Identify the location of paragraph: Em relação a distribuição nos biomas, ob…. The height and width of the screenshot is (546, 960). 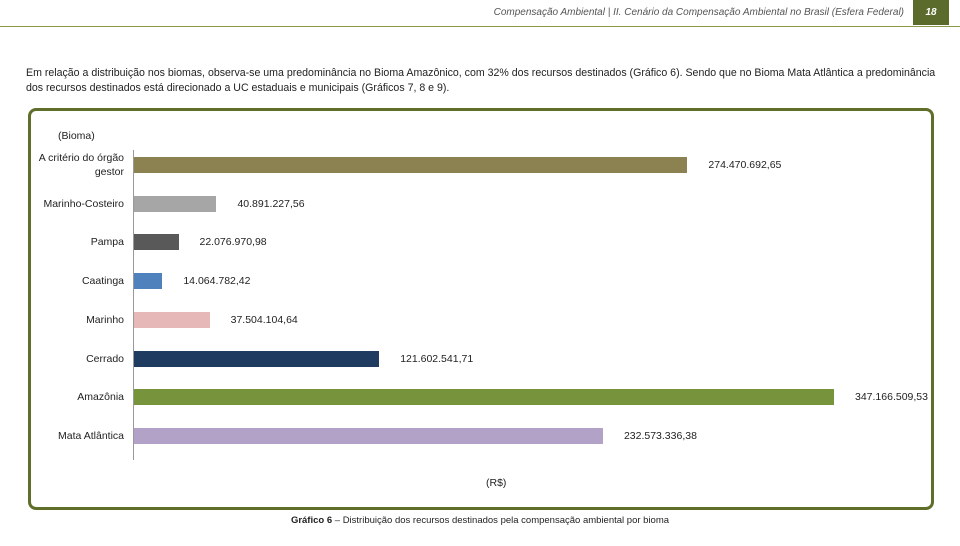
(481, 80).